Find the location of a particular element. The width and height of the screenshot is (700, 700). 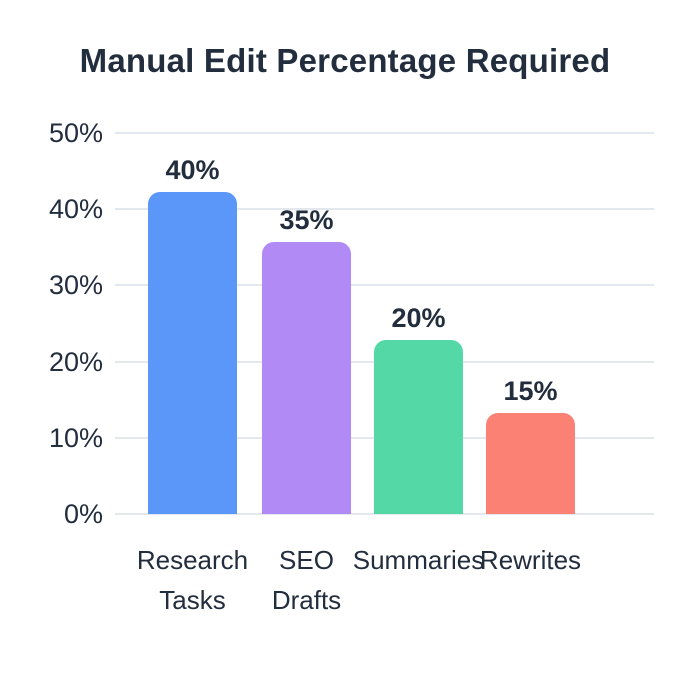

bar-group: 35% is located at coordinates (306, 323).